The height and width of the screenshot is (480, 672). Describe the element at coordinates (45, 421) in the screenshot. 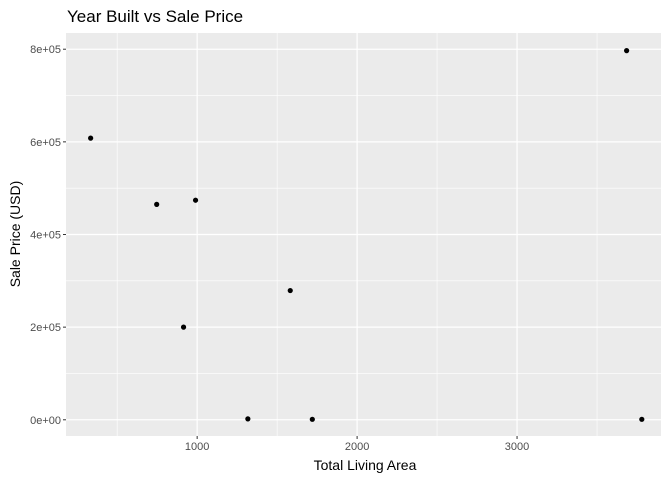

I see `y-tick-label: 0e+00` at that location.